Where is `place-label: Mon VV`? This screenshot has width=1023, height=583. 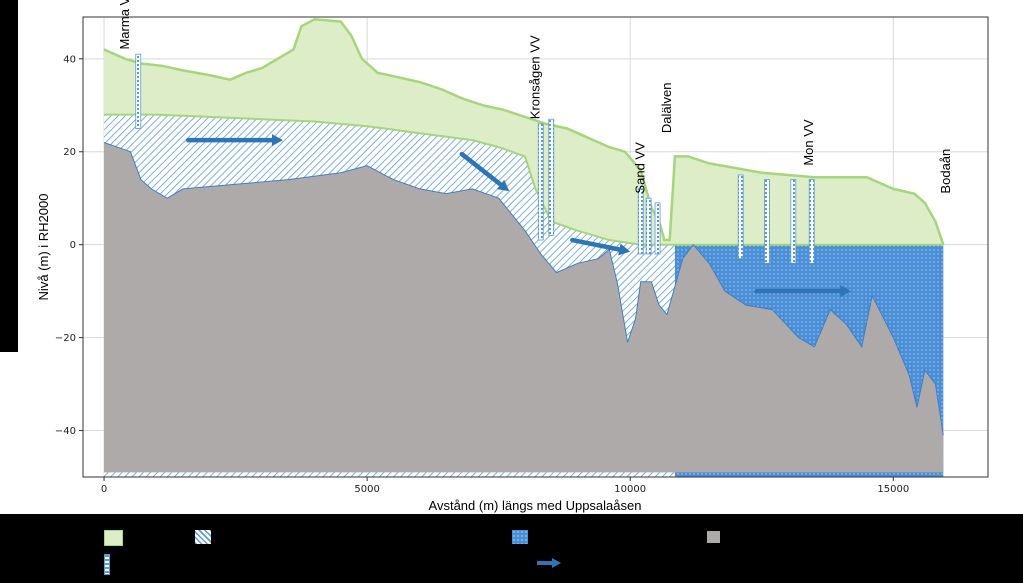
place-label: Mon VV is located at coordinates (808, 142).